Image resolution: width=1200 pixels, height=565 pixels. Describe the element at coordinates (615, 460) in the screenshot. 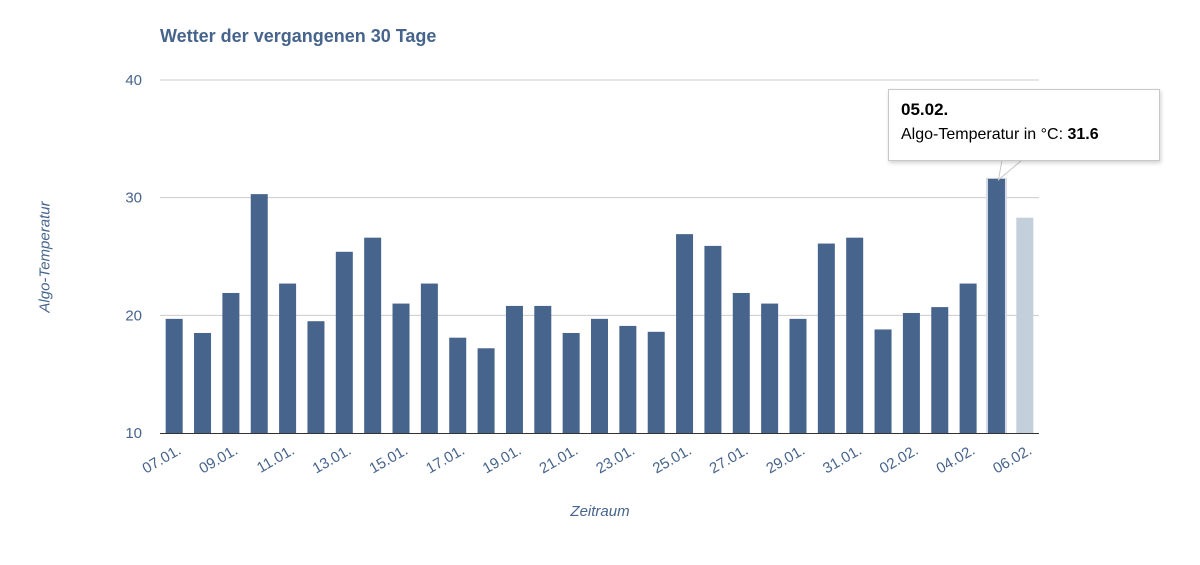

I see `x-tick-label: 23.01.` at that location.